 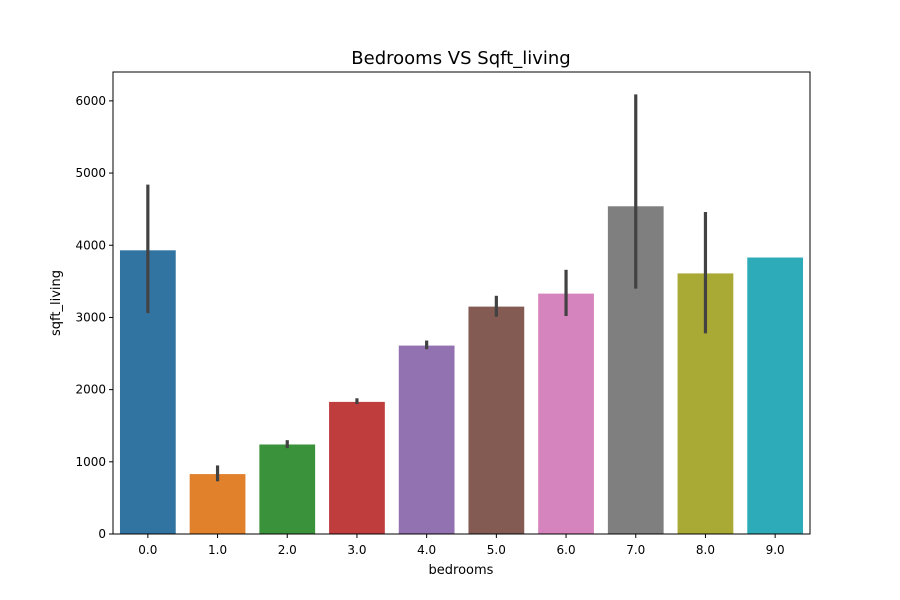 What do you see at coordinates (287, 550) in the screenshot?
I see `x-tick-label: 2.0` at bounding box center [287, 550].